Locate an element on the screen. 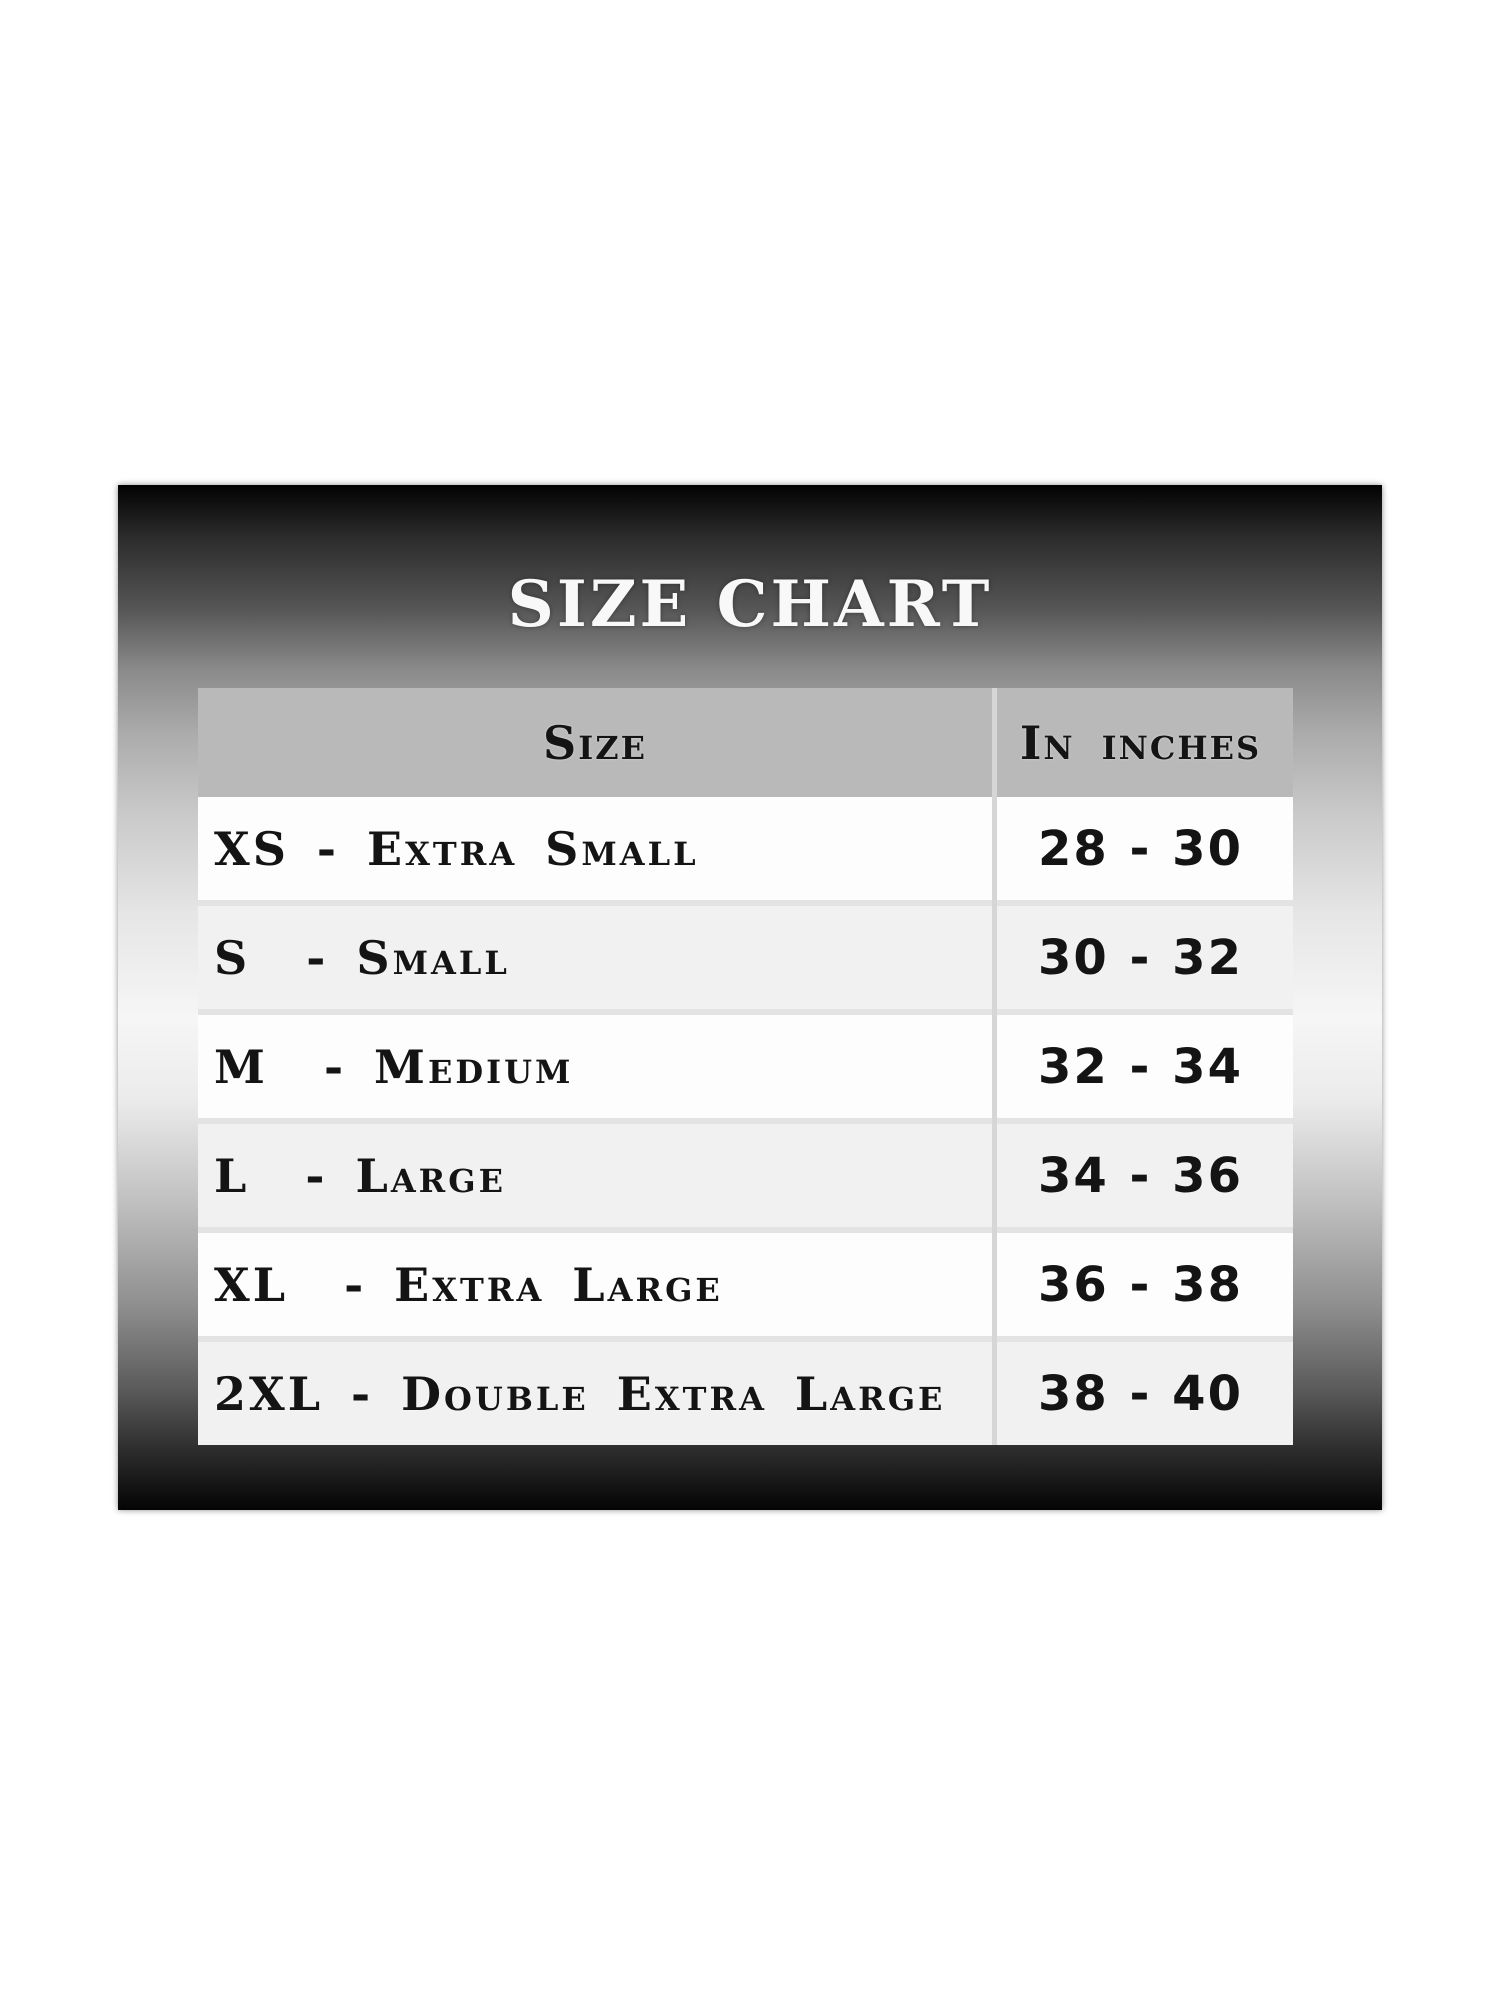  inches-value: 30 - 32 is located at coordinates (1140, 957).